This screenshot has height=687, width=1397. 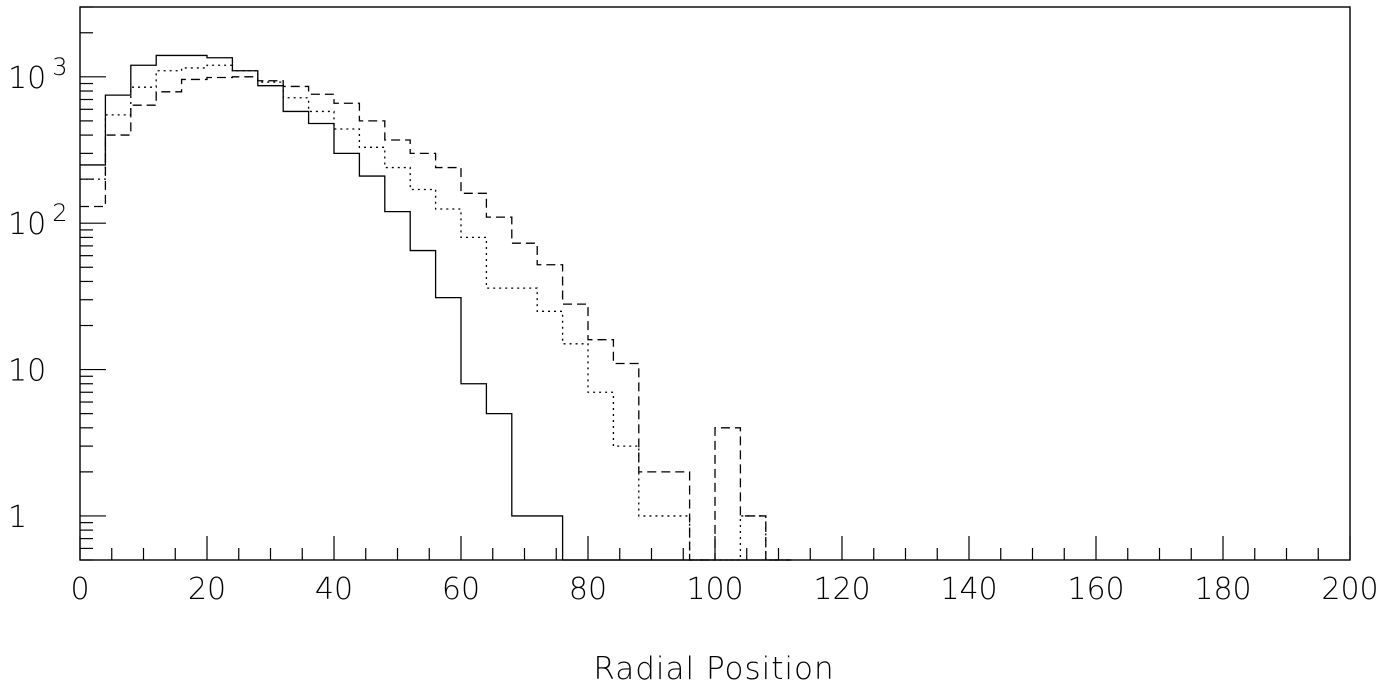 What do you see at coordinates (841, 589) in the screenshot?
I see `x-tick-label: 120` at bounding box center [841, 589].